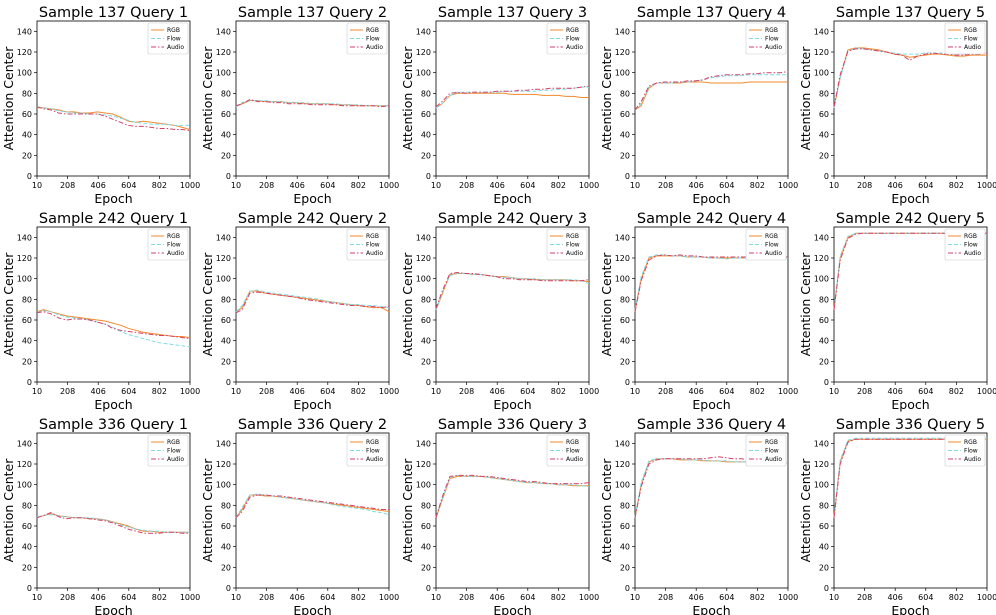 The image size is (996, 615). Describe the element at coordinates (312, 425) in the screenshot. I see `chart-title: Sample 336 Query 2` at that location.